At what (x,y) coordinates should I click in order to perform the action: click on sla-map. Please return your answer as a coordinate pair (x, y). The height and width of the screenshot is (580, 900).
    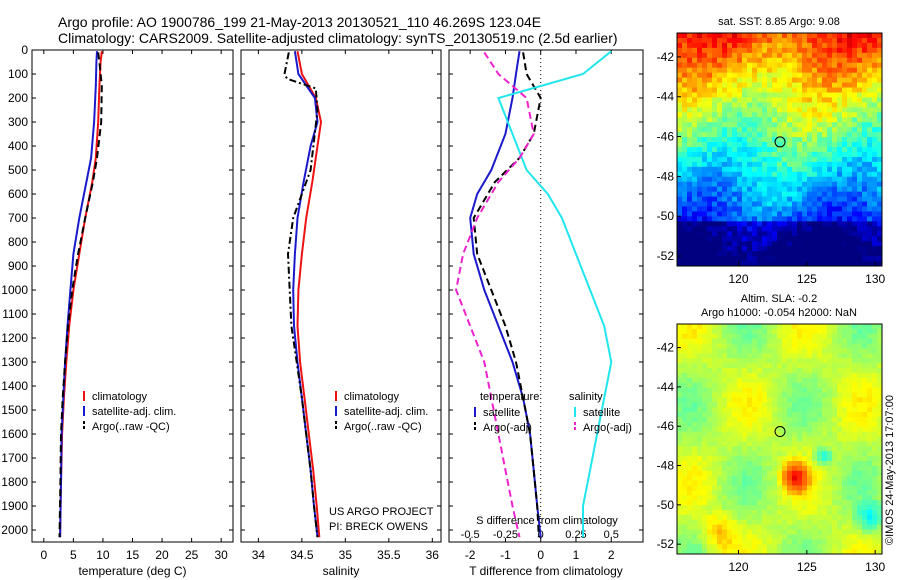
    Looking at the image, I should click on (779, 439).